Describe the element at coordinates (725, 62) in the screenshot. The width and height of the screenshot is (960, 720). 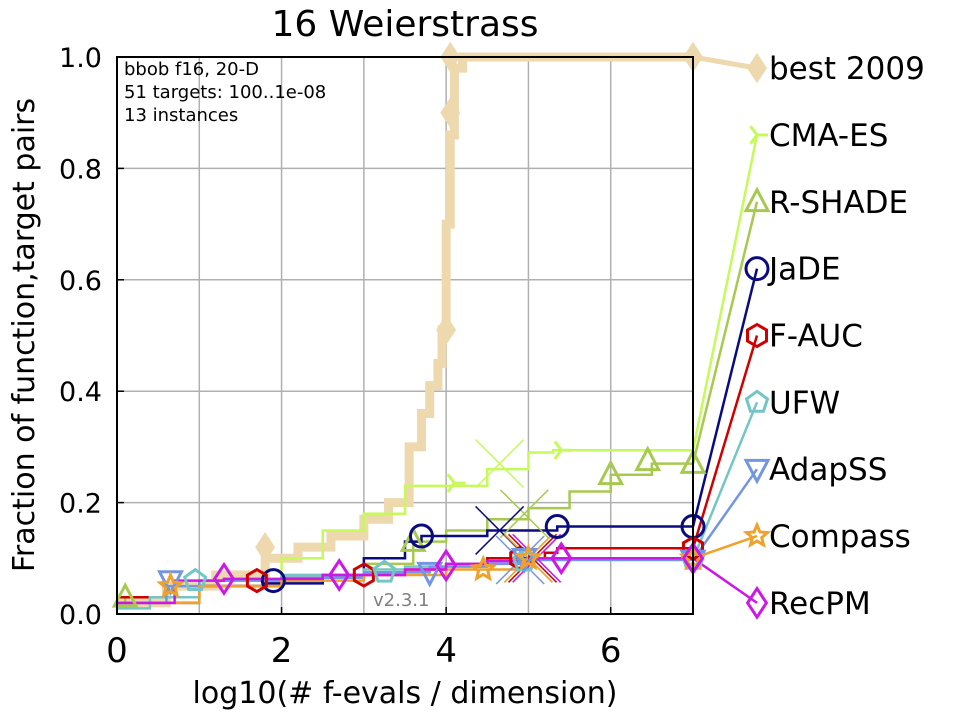
I see `legend-connector-best-2009` at that location.